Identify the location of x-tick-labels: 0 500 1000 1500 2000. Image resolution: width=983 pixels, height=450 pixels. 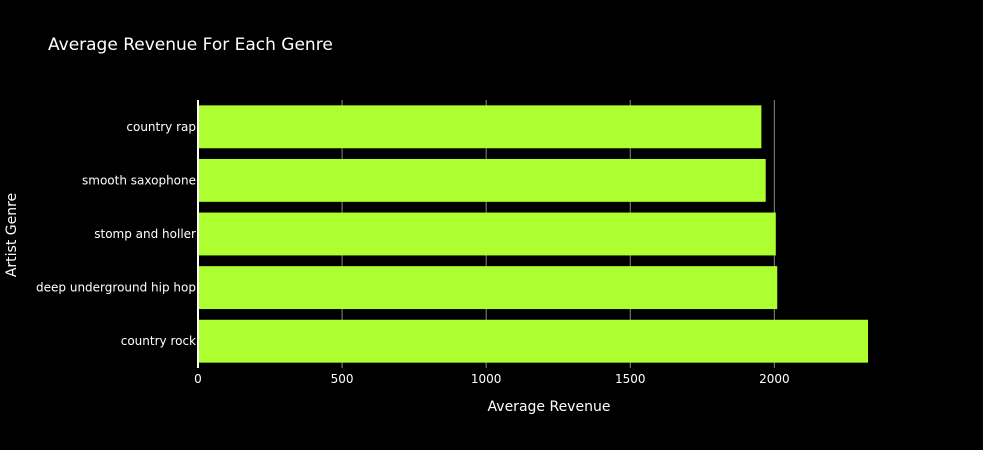
(491, 379).